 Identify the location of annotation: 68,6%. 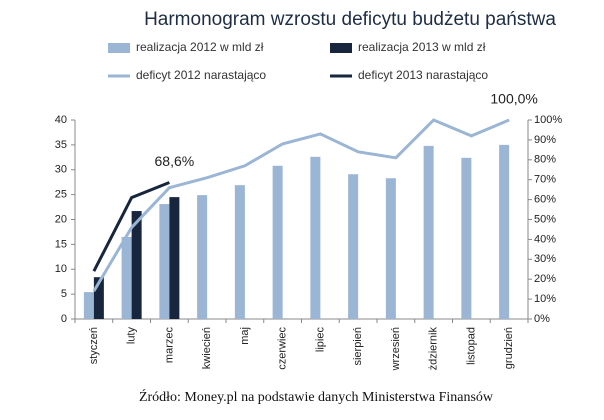
(175, 161).